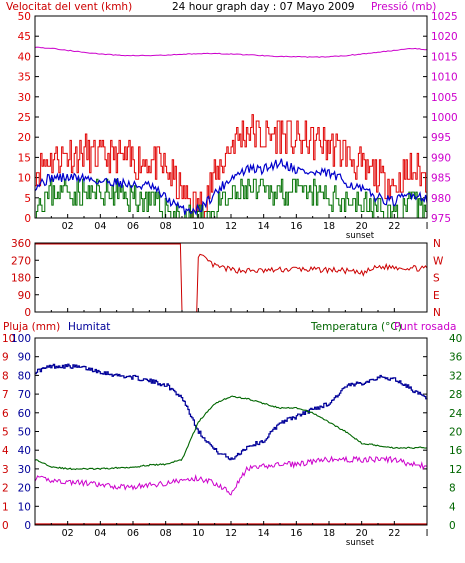  What do you see at coordinates (360, 543) in the screenshot?
I see `temp-sunset-label: sunset` at bounding box center [360, 543].